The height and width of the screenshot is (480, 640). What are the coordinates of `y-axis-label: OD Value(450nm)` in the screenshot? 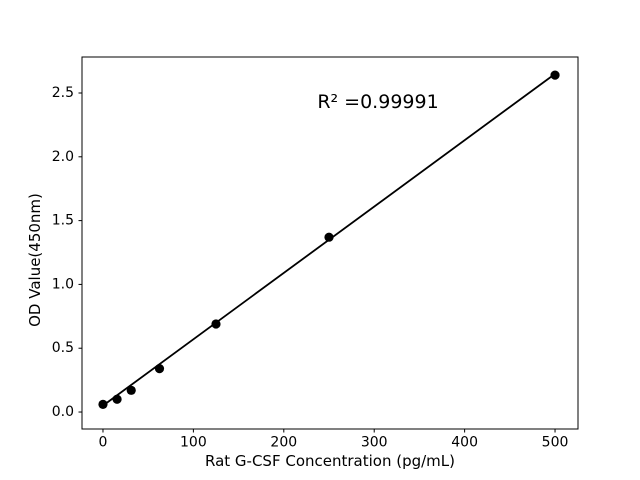 It's located at (35, 260).